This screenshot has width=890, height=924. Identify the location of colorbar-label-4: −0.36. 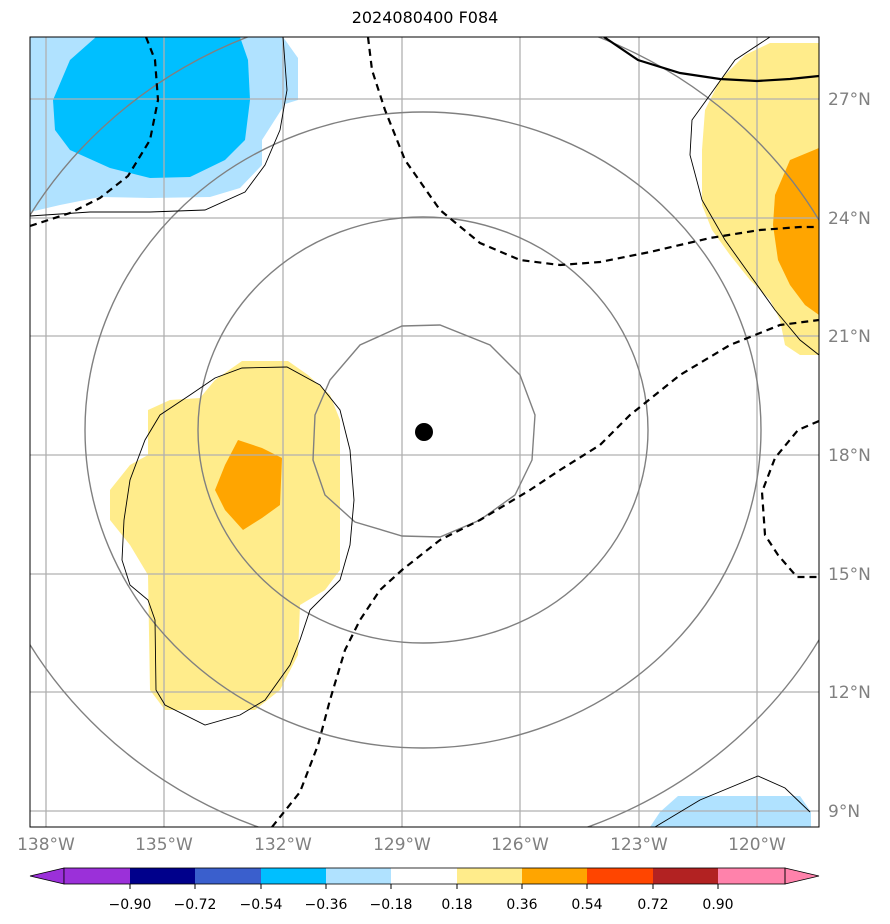
(326, 905).